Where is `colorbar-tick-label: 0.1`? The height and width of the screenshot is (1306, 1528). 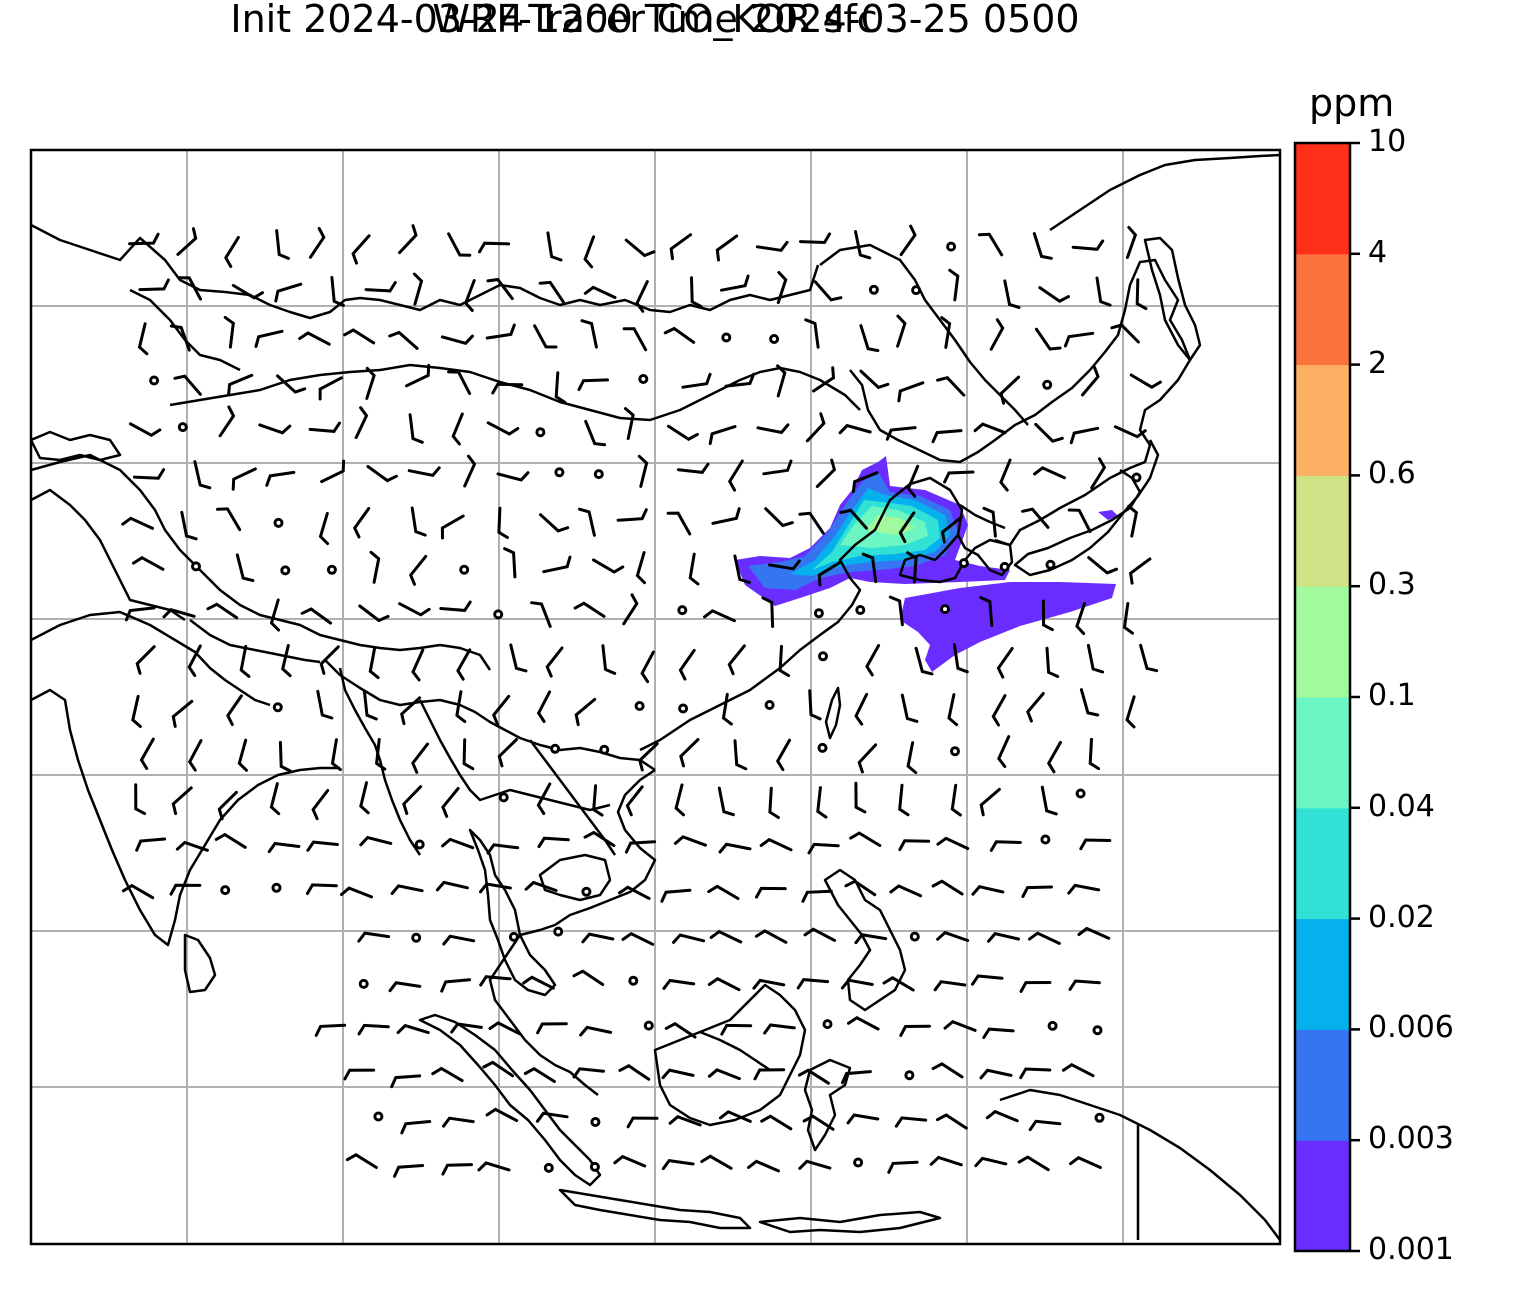 colorbar-tick-label: 0.1 is located at coordinates (1392, 695).